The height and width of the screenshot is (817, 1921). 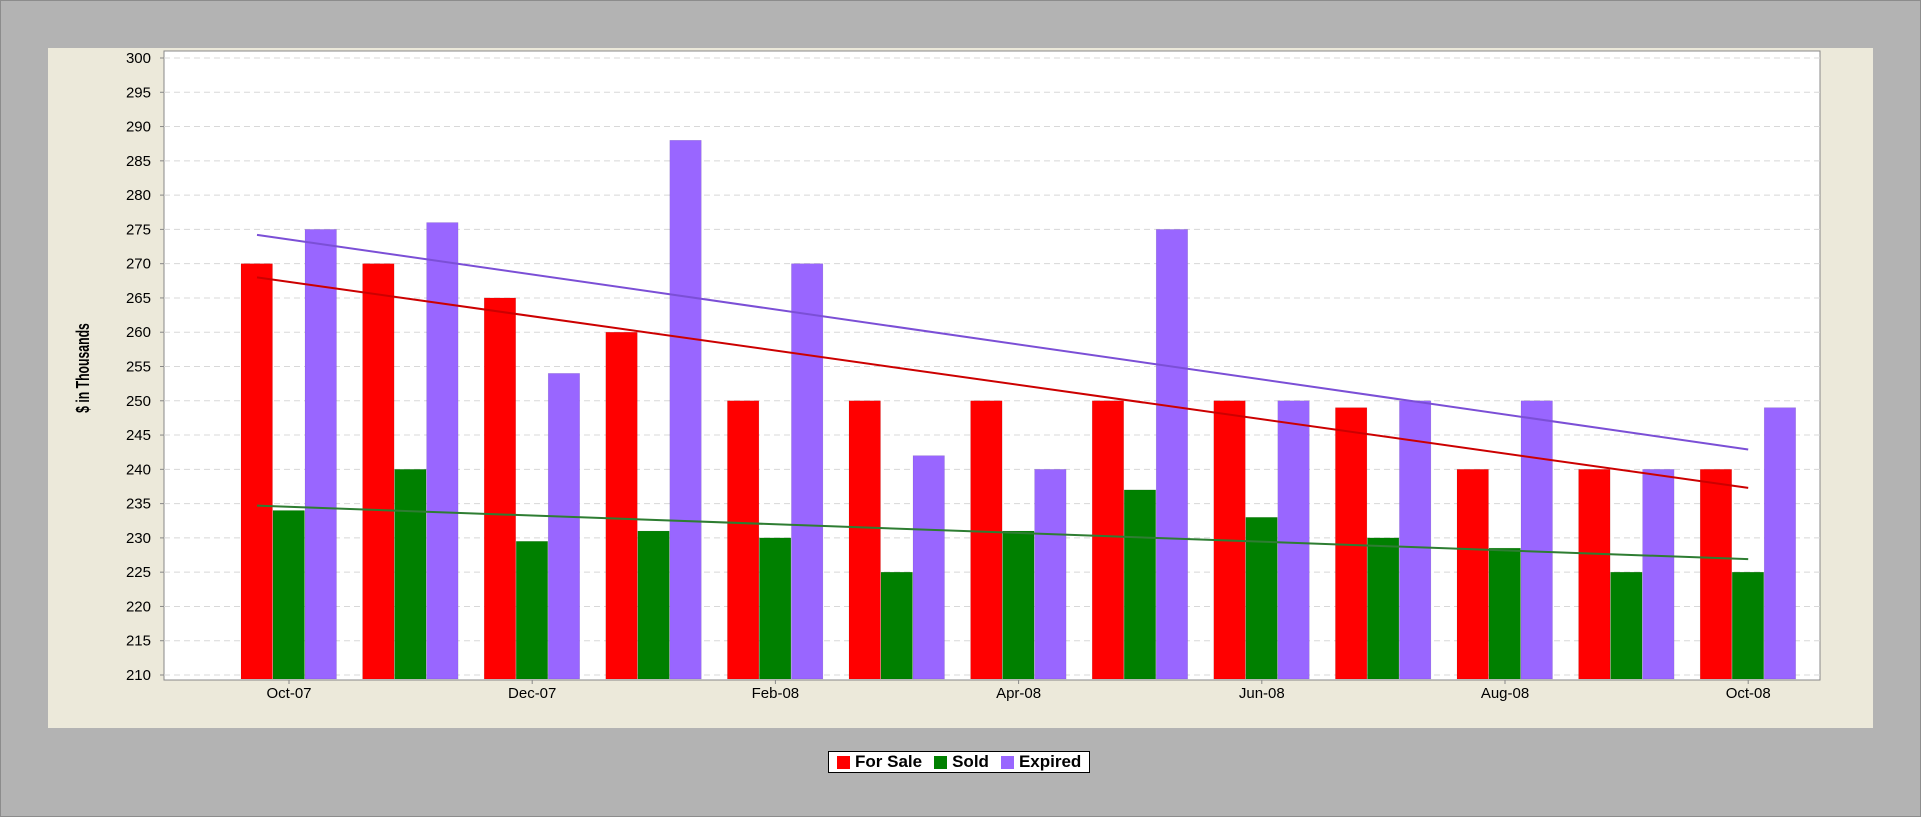 I want to click on legend-label-sold: Sold, so click(x=970, y=761).